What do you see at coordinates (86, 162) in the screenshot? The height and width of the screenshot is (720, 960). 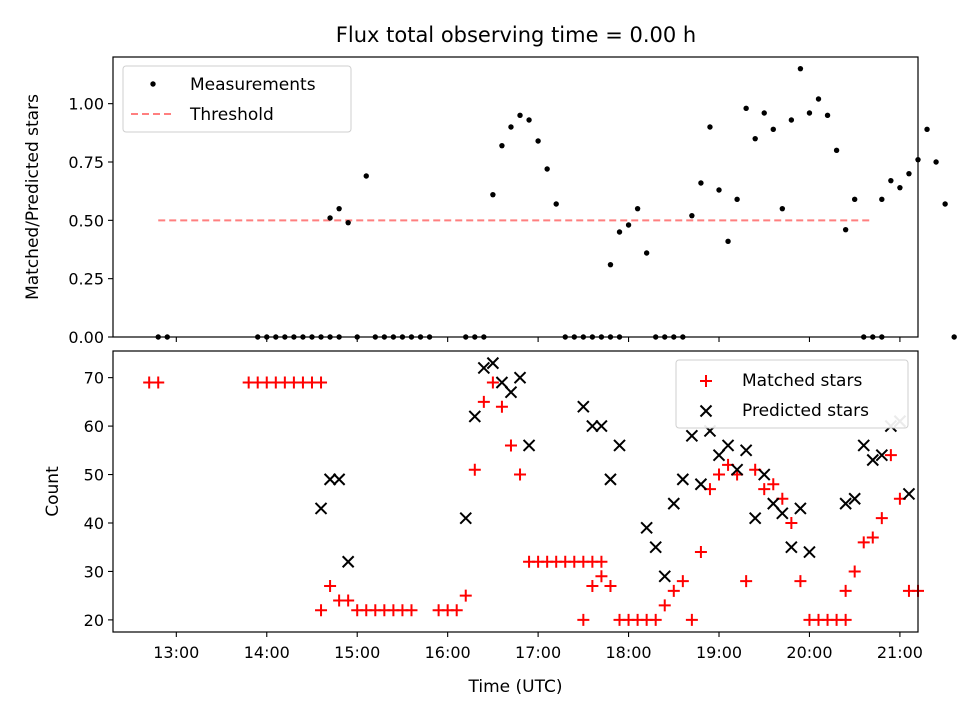 I see `y-tick-label: 0.75` at bounding box center [86, 162].